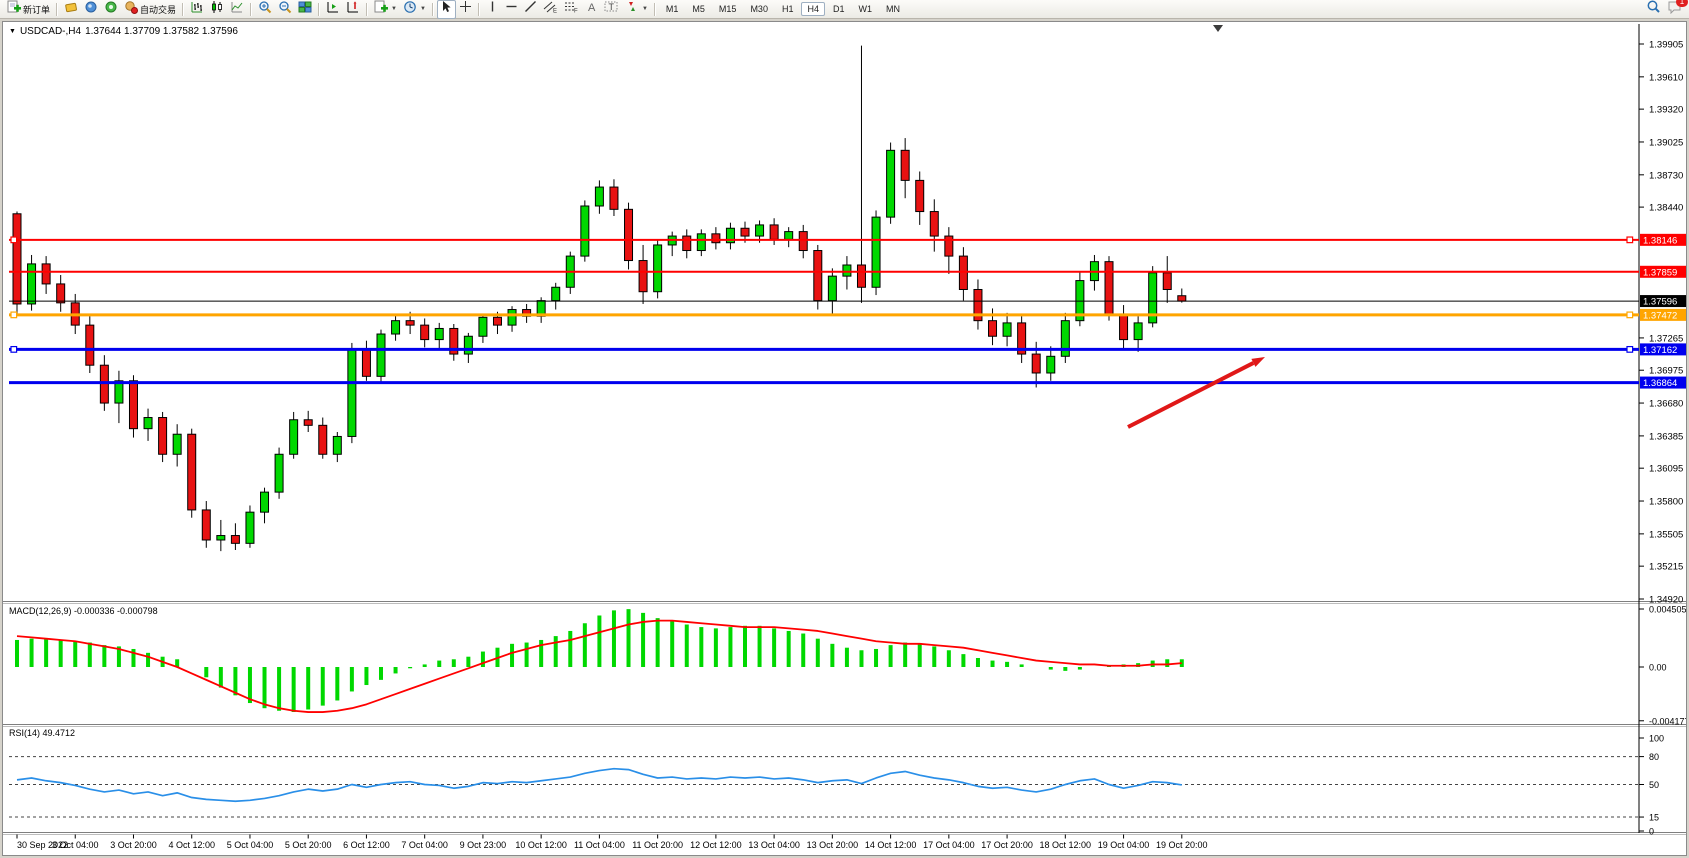 The height and width of the screenshot is (858, 1689). What do you see at coordinates (1654, 757) in the screenshot?
I see `svg-text: 80` at bounding box center [1654, 757].